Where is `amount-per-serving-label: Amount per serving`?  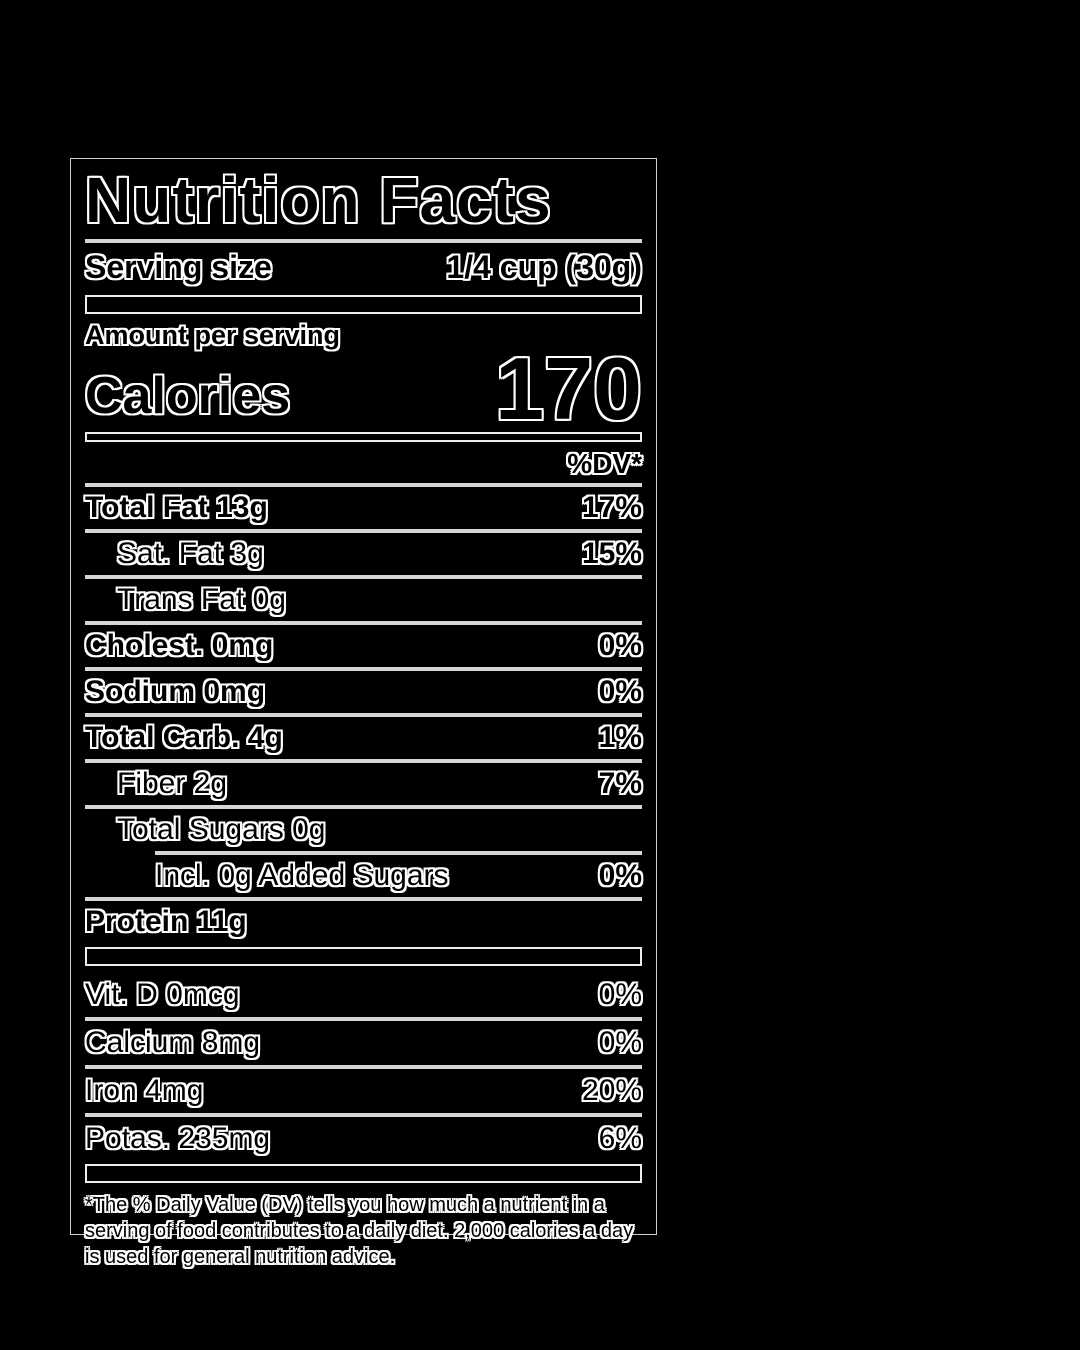 amount-per-serving-label: Amount per serving is located at coordinates (213, 335).